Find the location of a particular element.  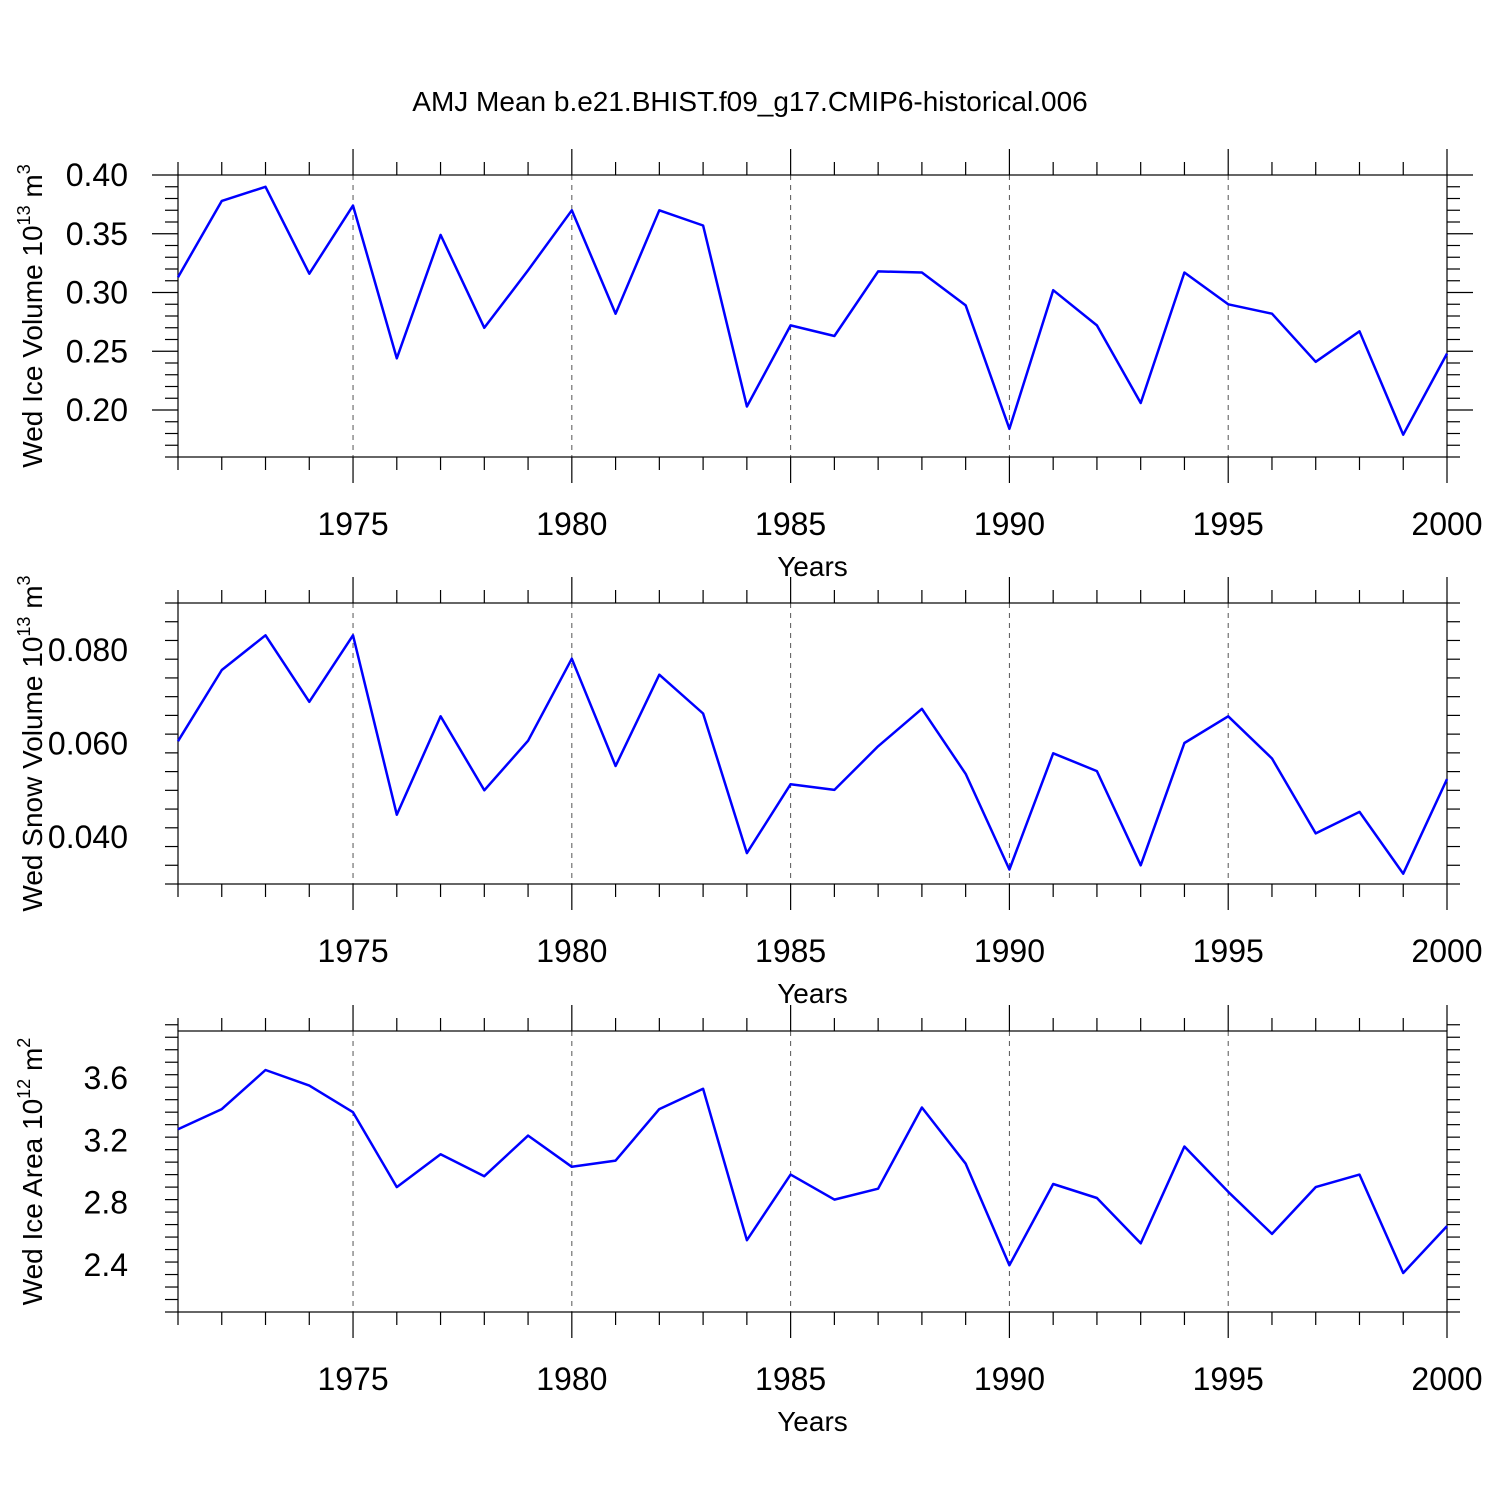

y-tick-label: 0.060 is located at coordinates (88, 744).